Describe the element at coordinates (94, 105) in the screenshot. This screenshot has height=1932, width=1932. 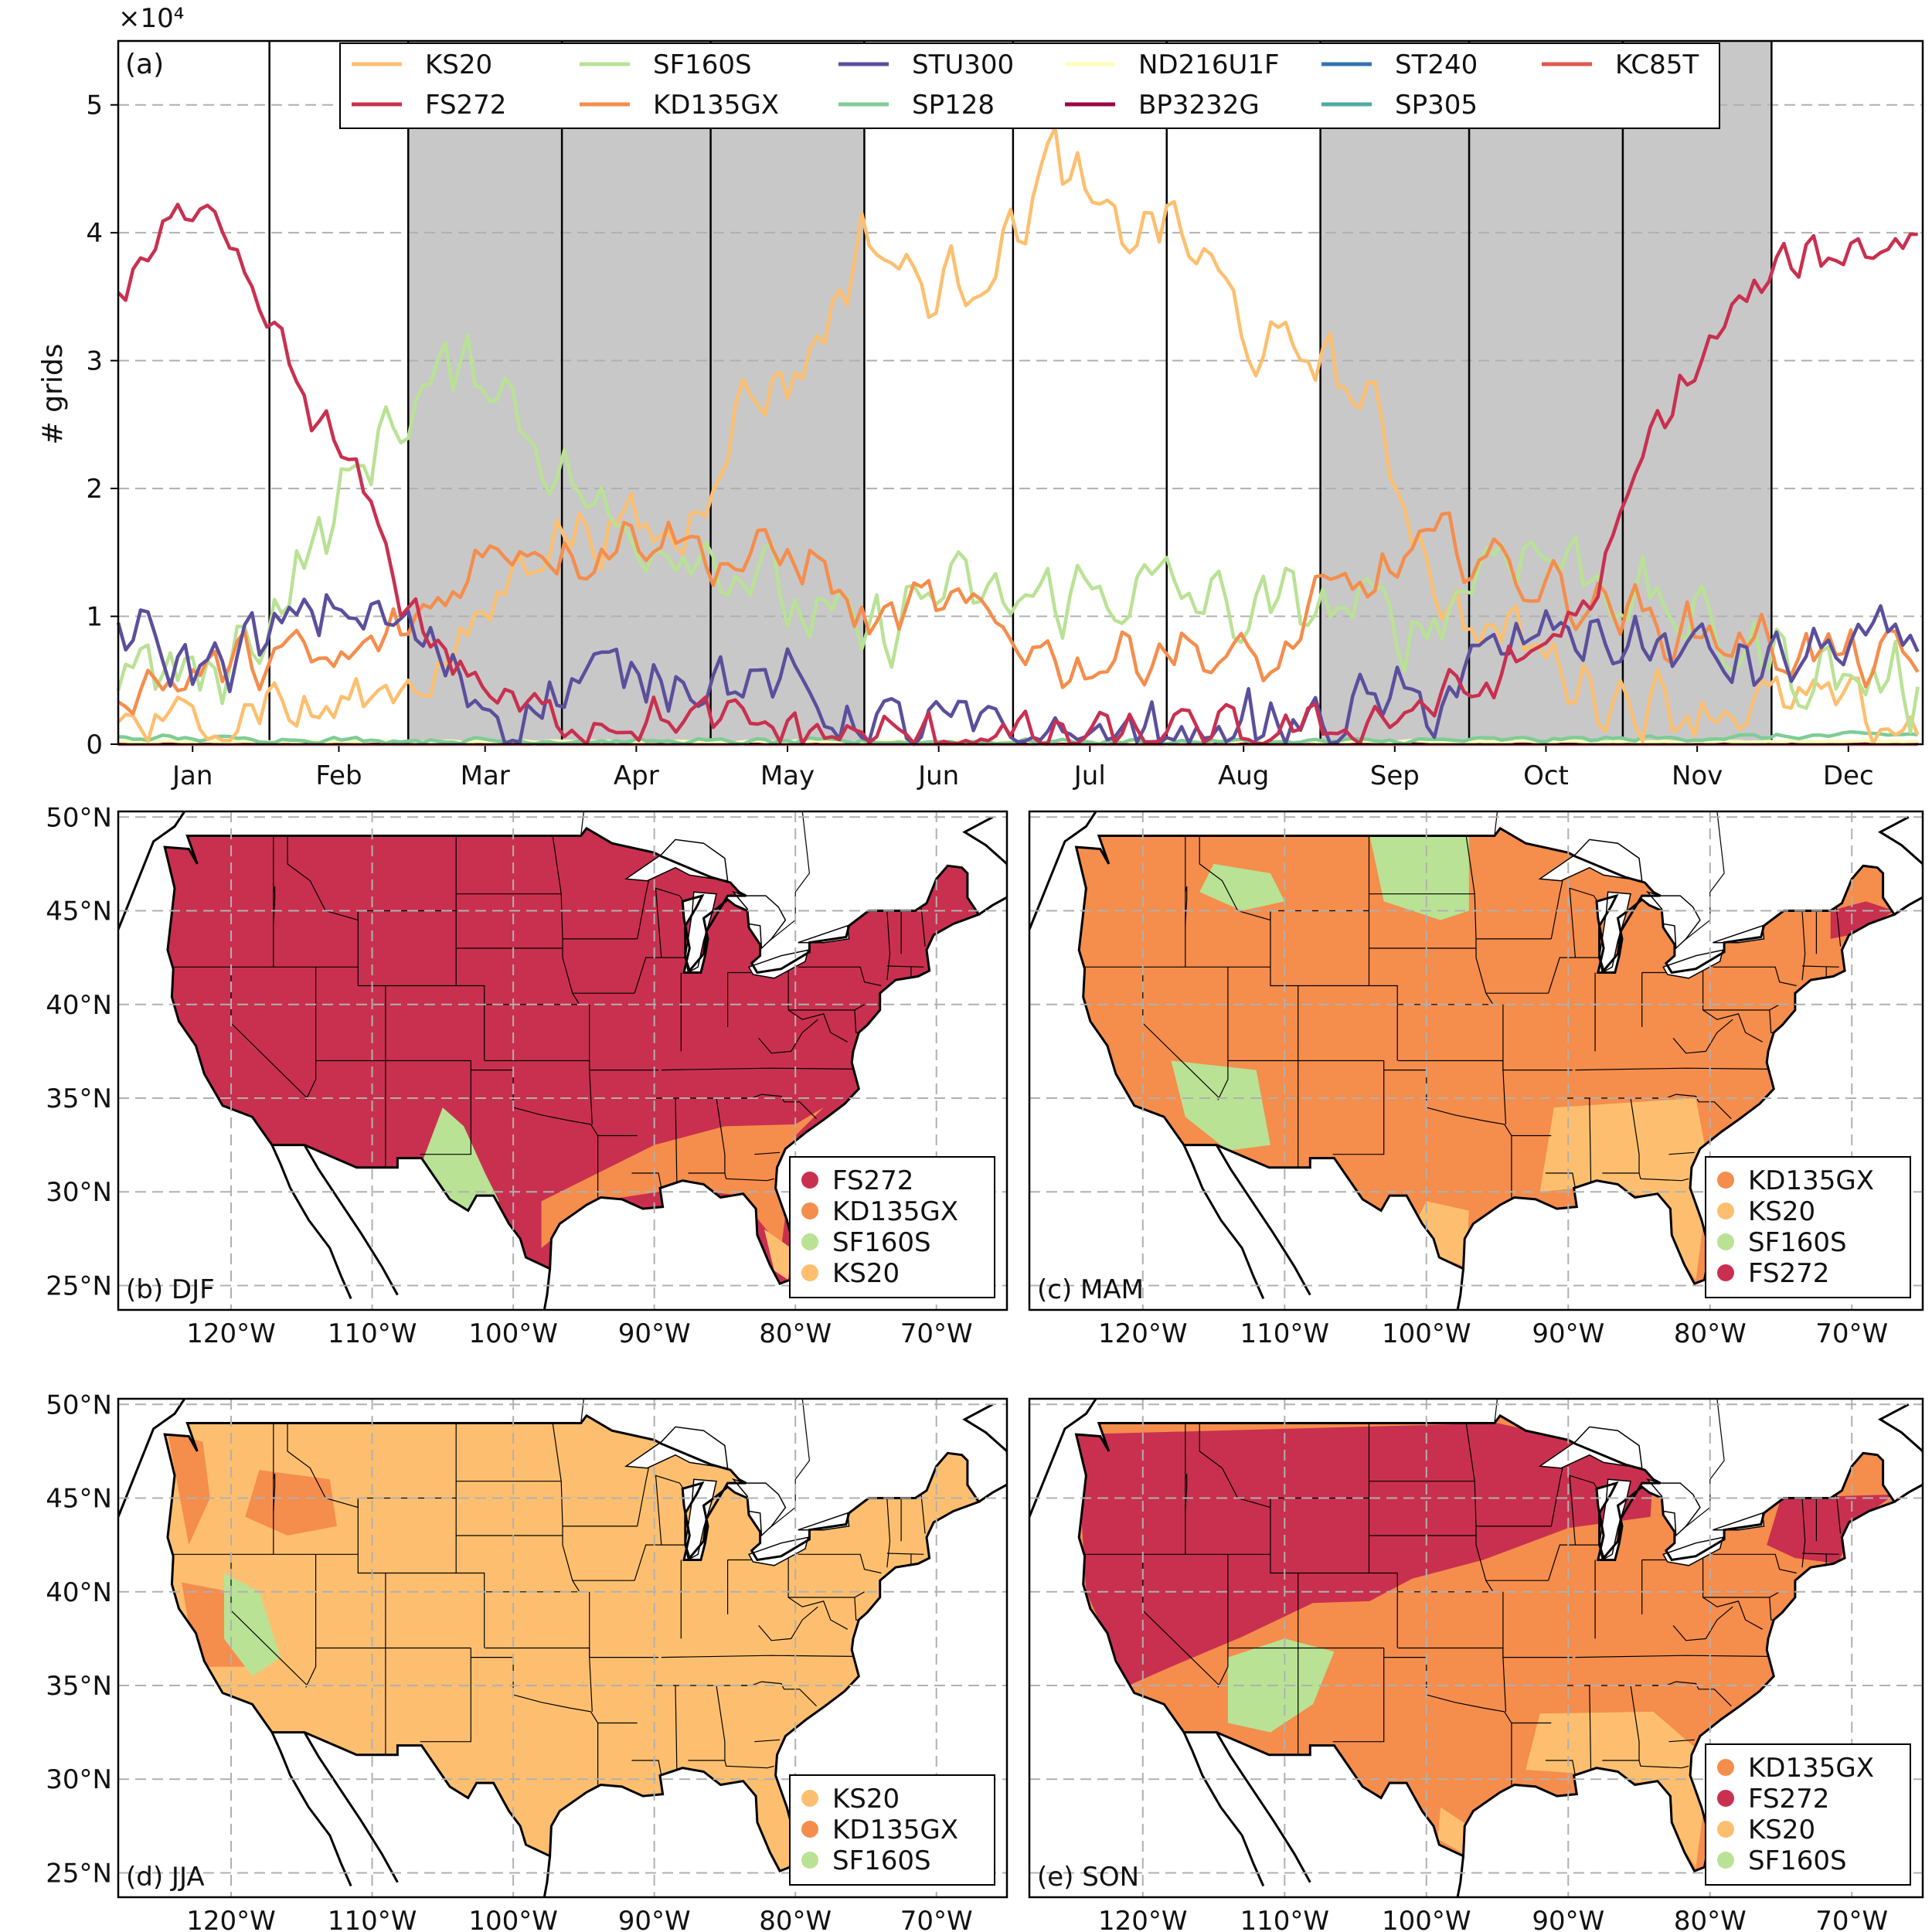
I see `y-tick-label: 5` at that location.